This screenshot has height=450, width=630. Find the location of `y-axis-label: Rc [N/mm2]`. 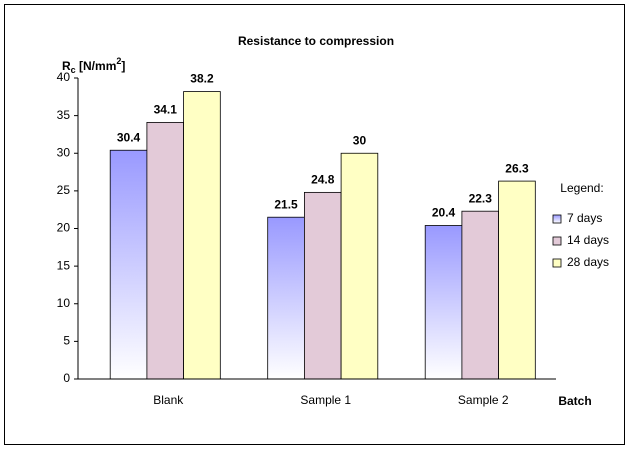

y-axis-label: Rc [N/mm2] is located at coordinates (93, 65).